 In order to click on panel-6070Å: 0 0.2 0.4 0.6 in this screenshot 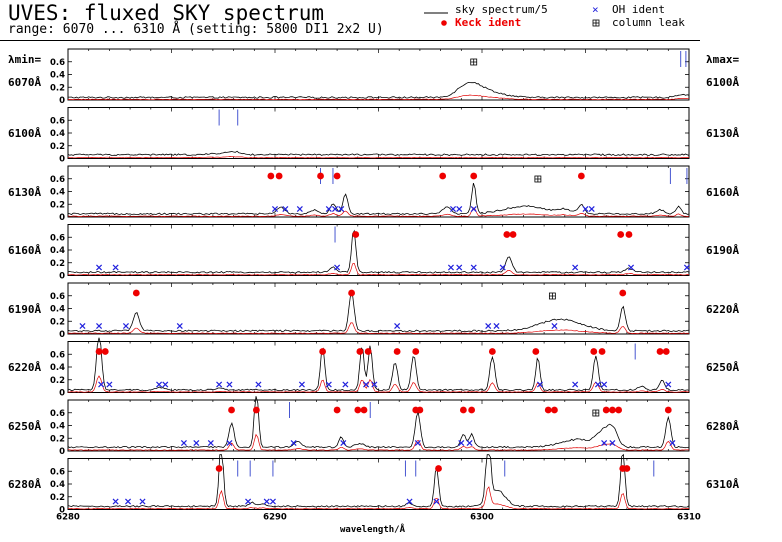, I will do `click(370, 77)`.